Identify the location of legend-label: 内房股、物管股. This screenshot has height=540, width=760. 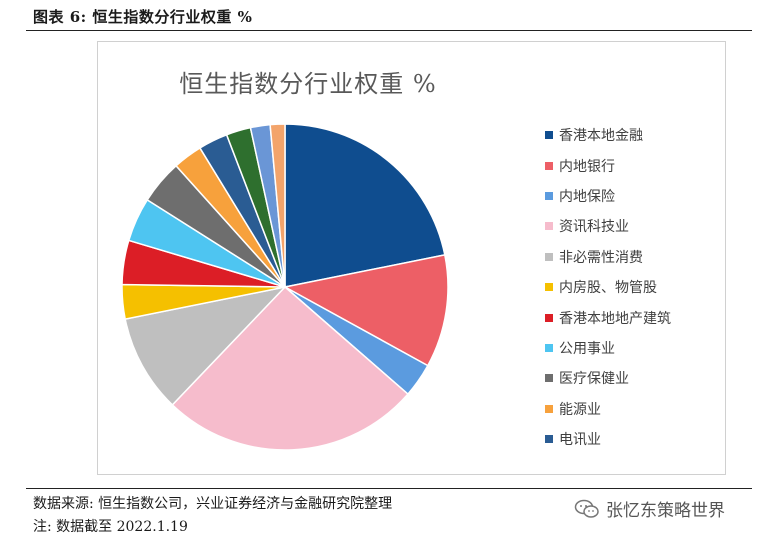
(608, 288).